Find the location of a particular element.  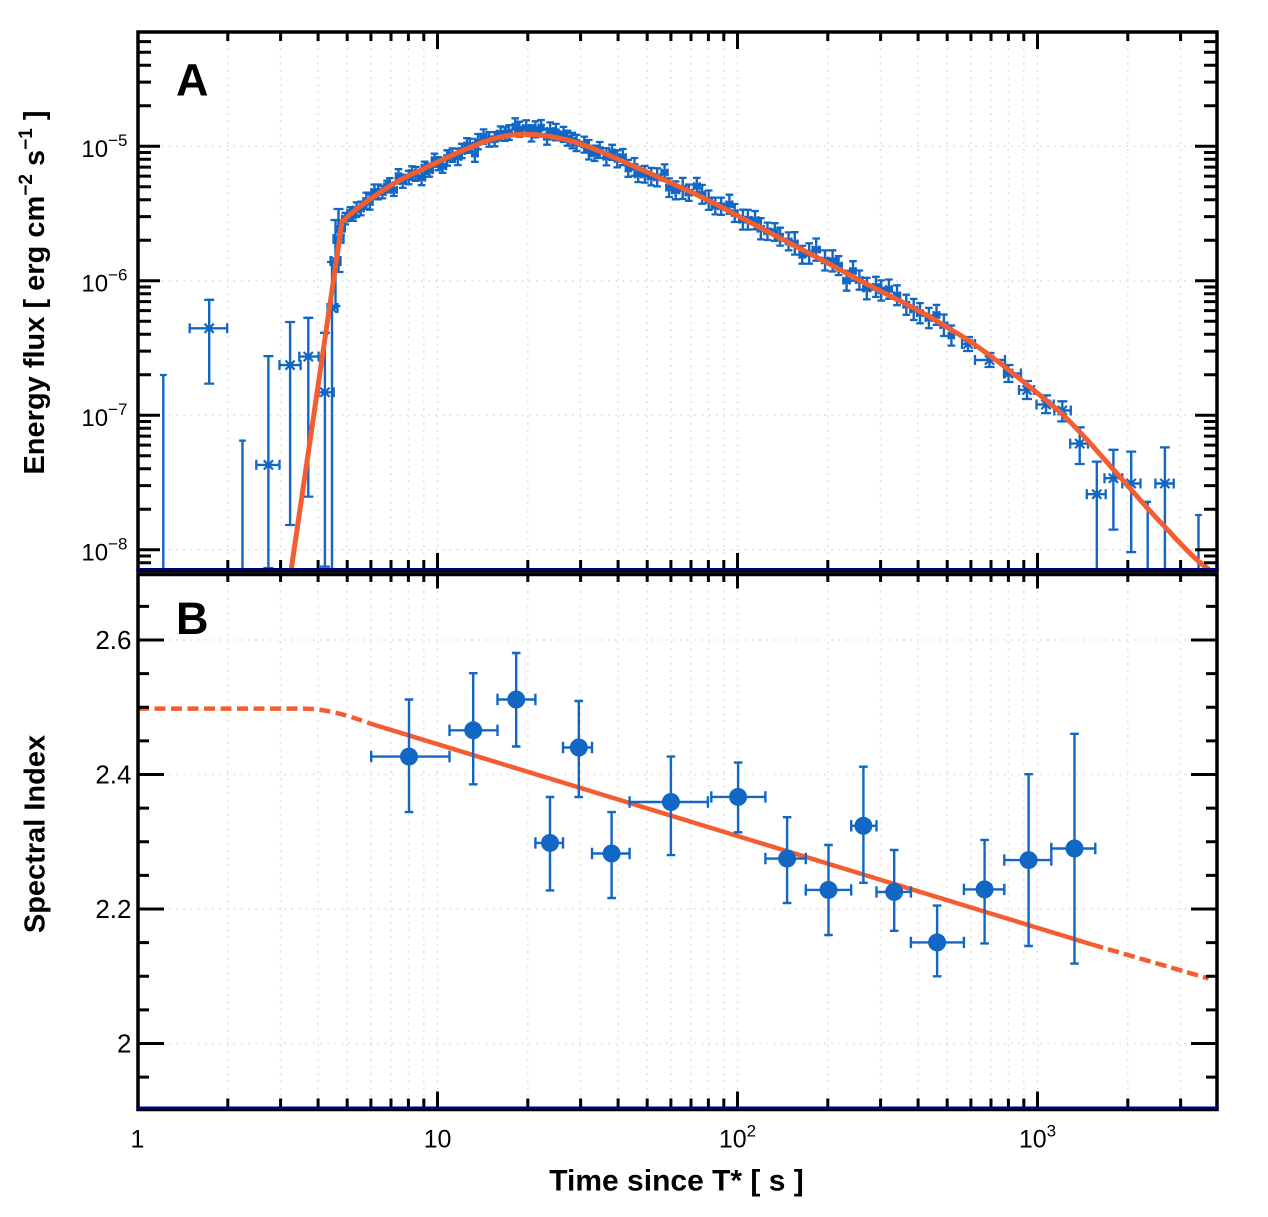

svg-text: 2.4 is located at coordinates (113, 775).